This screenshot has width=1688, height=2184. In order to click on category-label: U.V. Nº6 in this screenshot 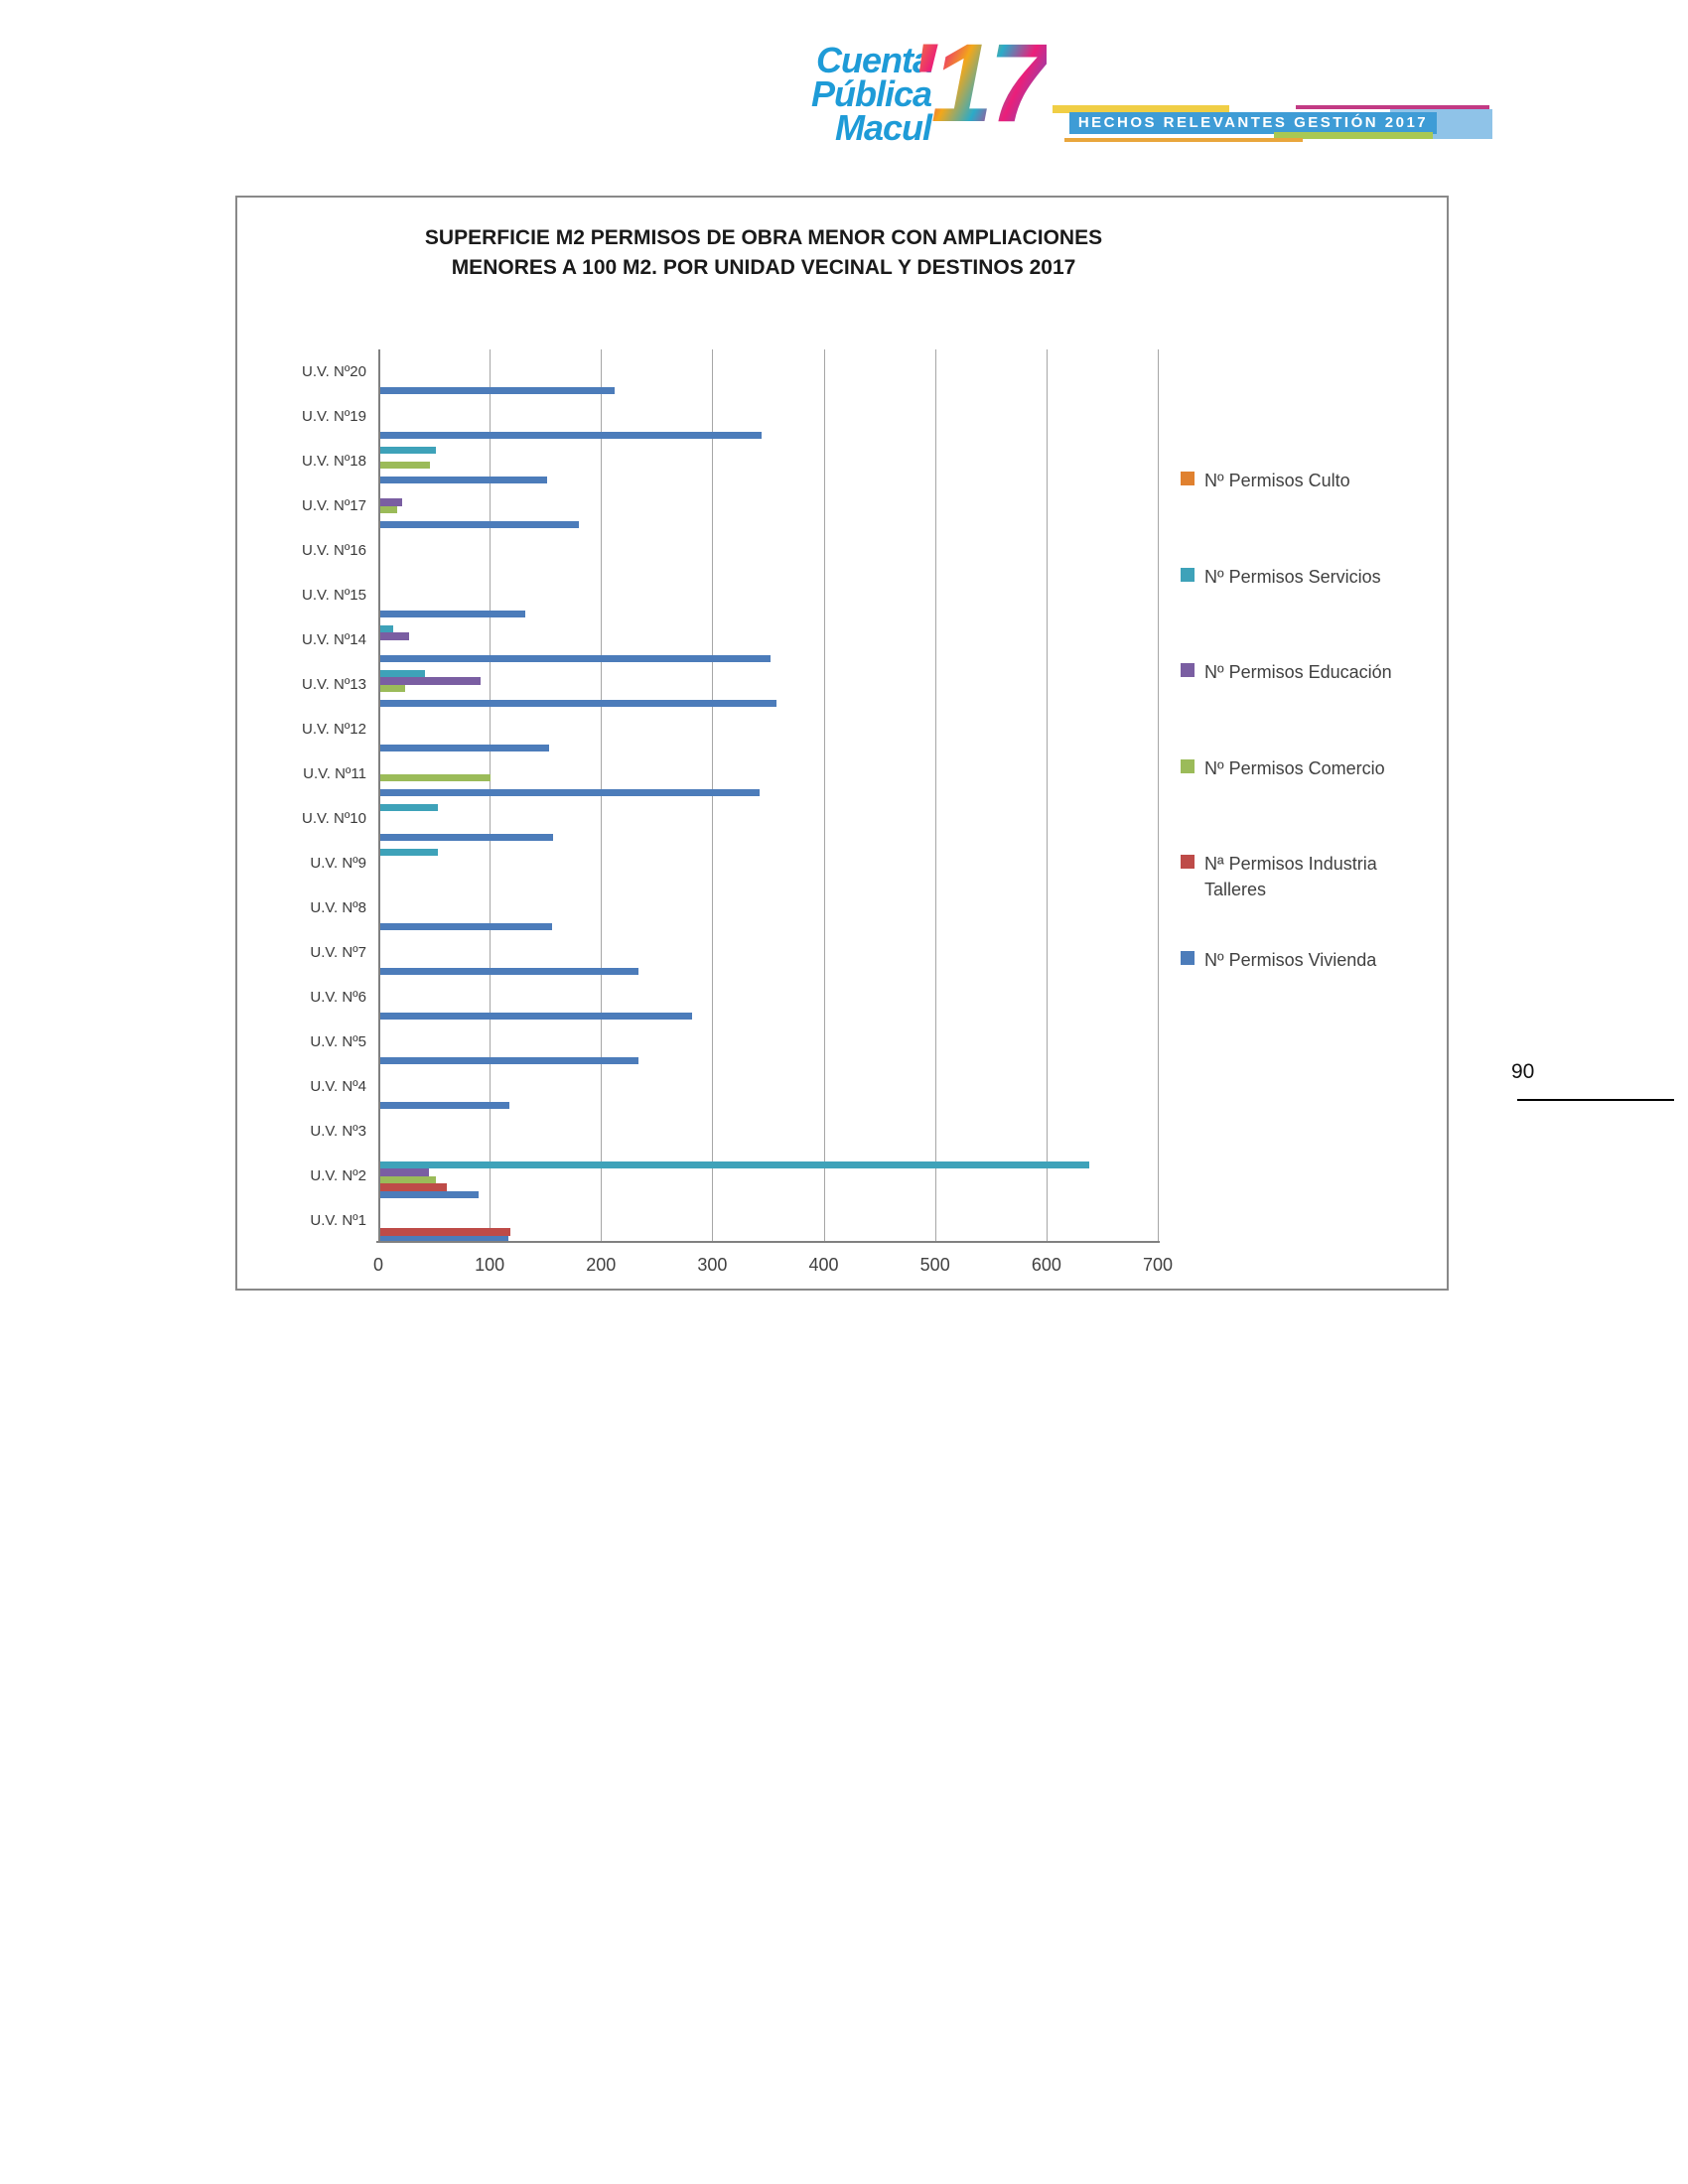, I will do `click(338, 997)`.